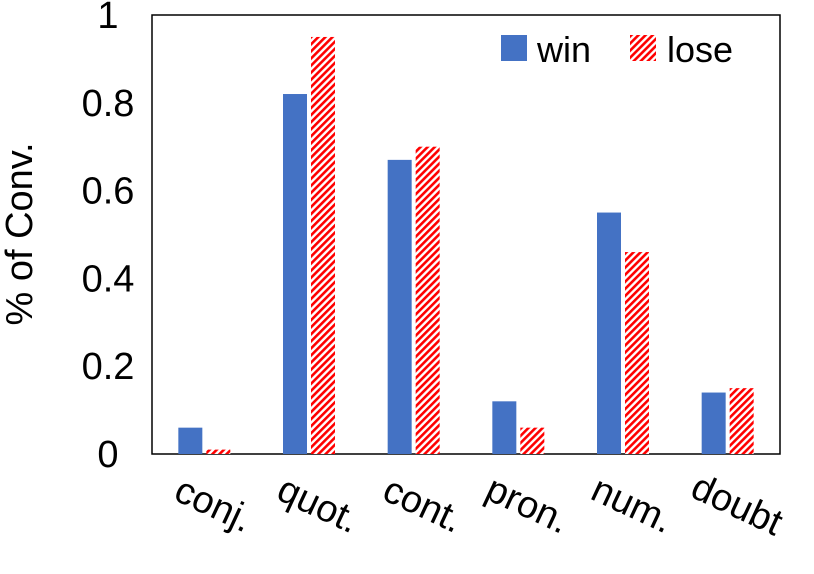  Describe the element at coordinates (713, 423) in the screenshot. I see `bar-win-doubt` at that location.